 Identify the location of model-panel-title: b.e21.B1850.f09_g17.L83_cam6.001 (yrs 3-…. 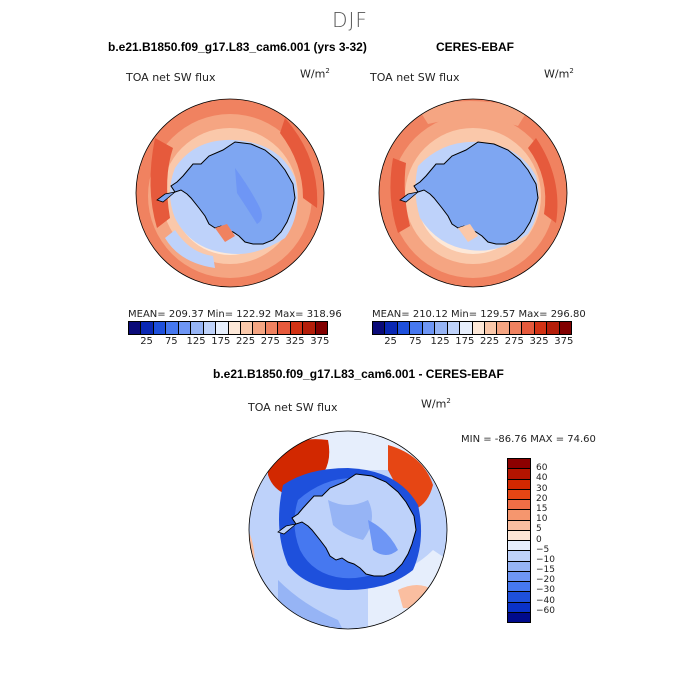
(237, 47).